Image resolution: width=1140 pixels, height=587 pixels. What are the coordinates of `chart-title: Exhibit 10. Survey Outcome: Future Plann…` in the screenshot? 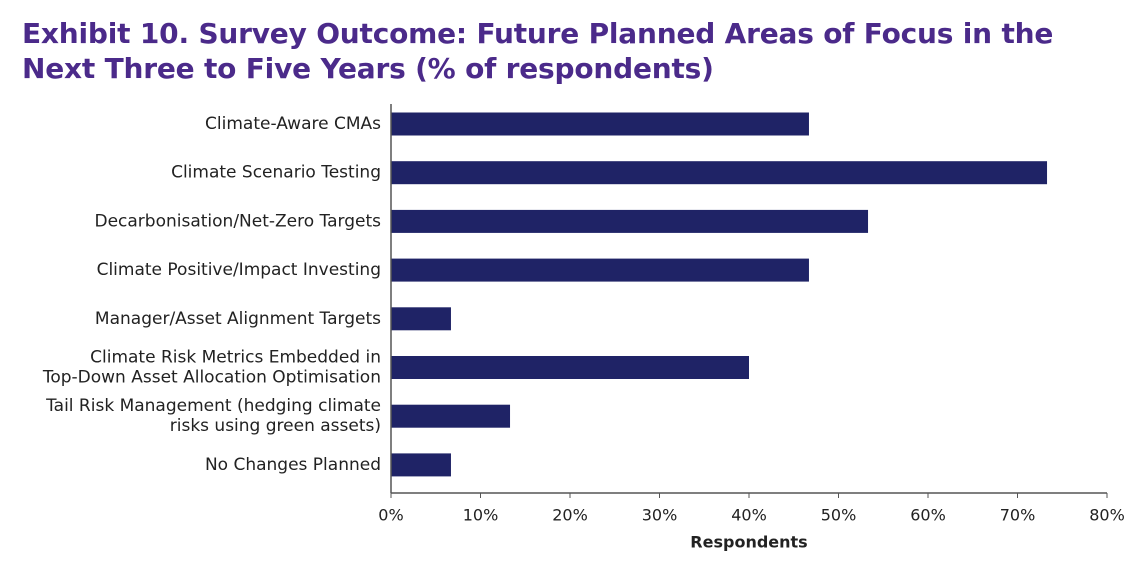 It's located at (538, 51).